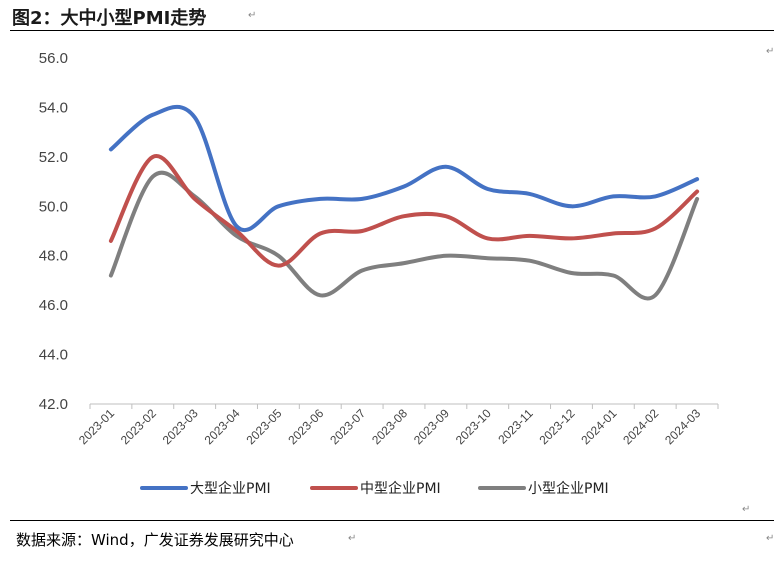  Describe the element at coordinates (138, 426) in the screenshot. I see `x-tick-label: 2023-02` at that location.